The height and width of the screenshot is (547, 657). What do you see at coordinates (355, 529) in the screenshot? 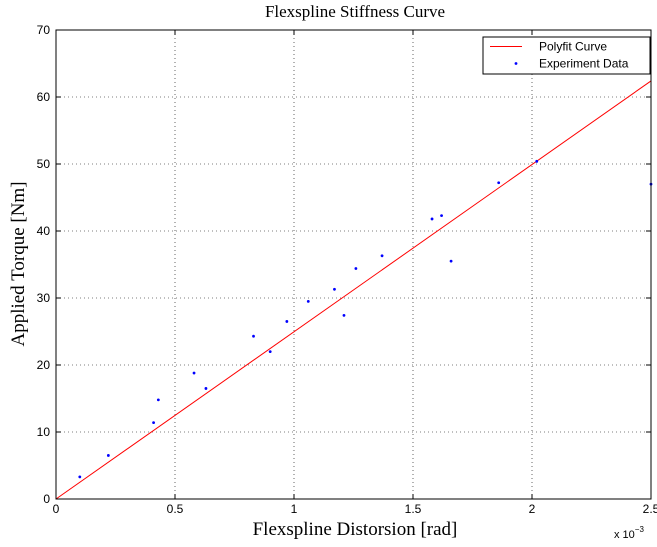
I see `x-axis-label: Flexspline Distorsion [rad]` at bounding box center [355, 529].